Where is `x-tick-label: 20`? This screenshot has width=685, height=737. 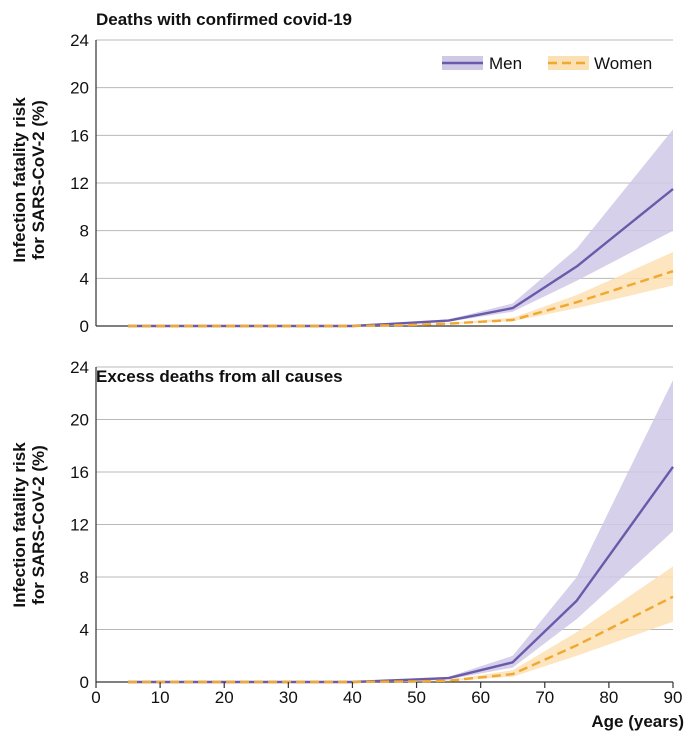
x-tick-label: 20 is located at coordinates (224, 697).